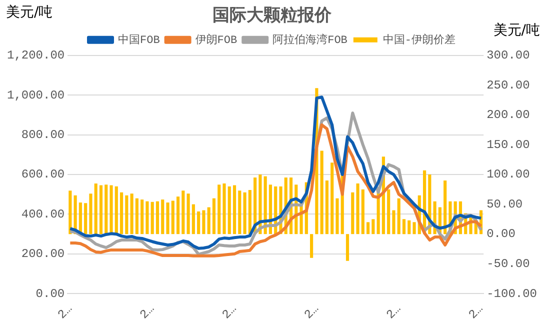  Describe the element at coordinates (43, 254) in the screenshot. I see `y-tick-label: 200.00` at that location.